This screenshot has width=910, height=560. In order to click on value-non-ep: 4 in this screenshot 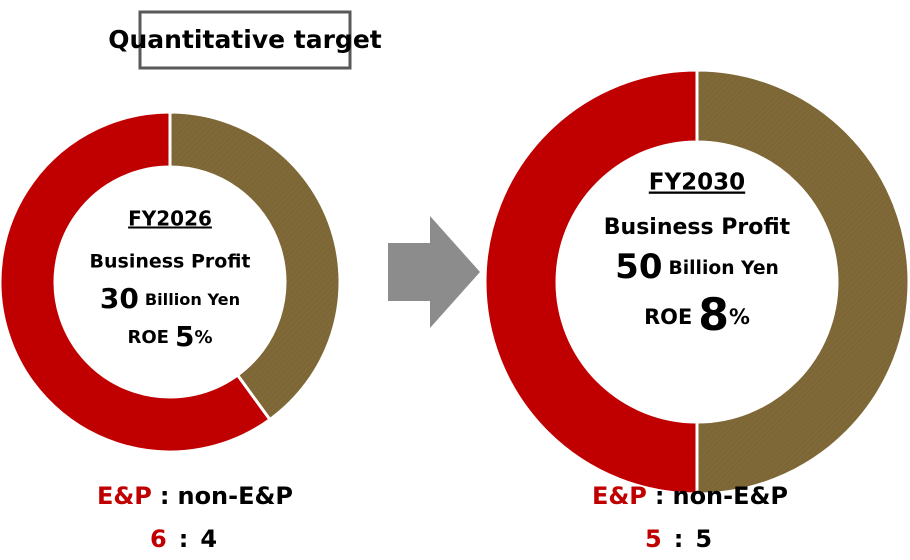, I will do `click(208, 539)`.